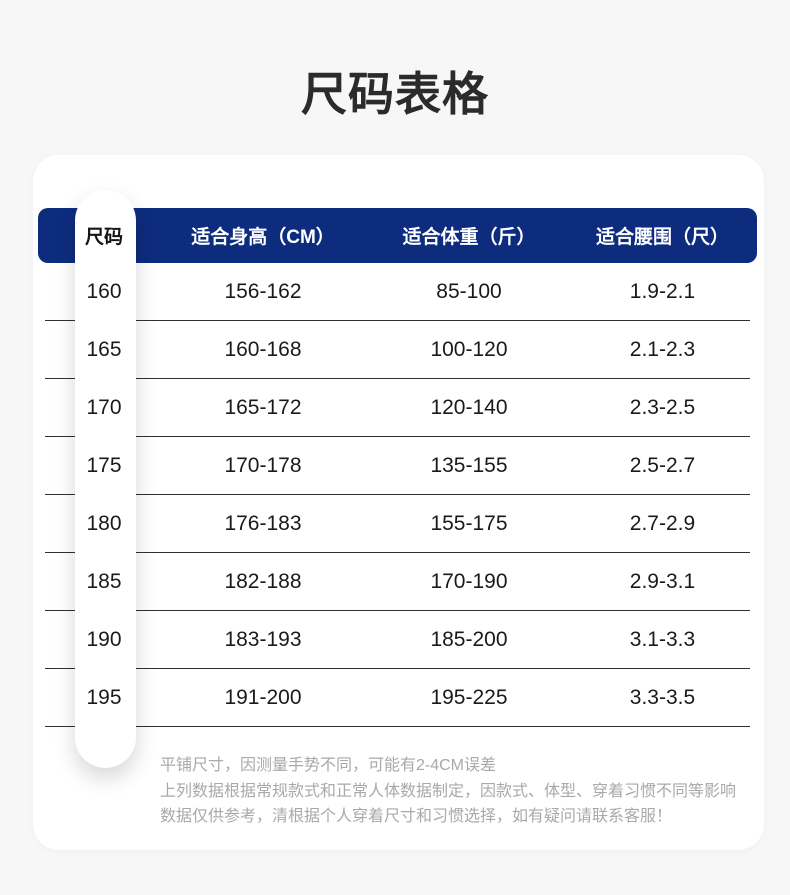 The height and width of the screenshot is (895, 790). I want to click on page-title: 尺码表格, so click(395, 94).